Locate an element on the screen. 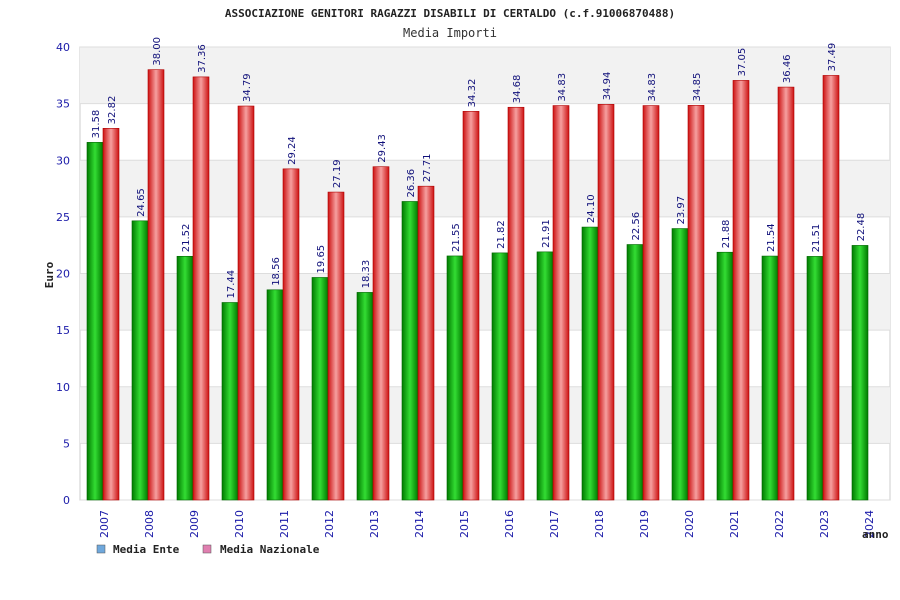 This screenshot has height=600, width=900. value-label-media-nazionale-2009: 37.36 is located at coordinates (202, 58).